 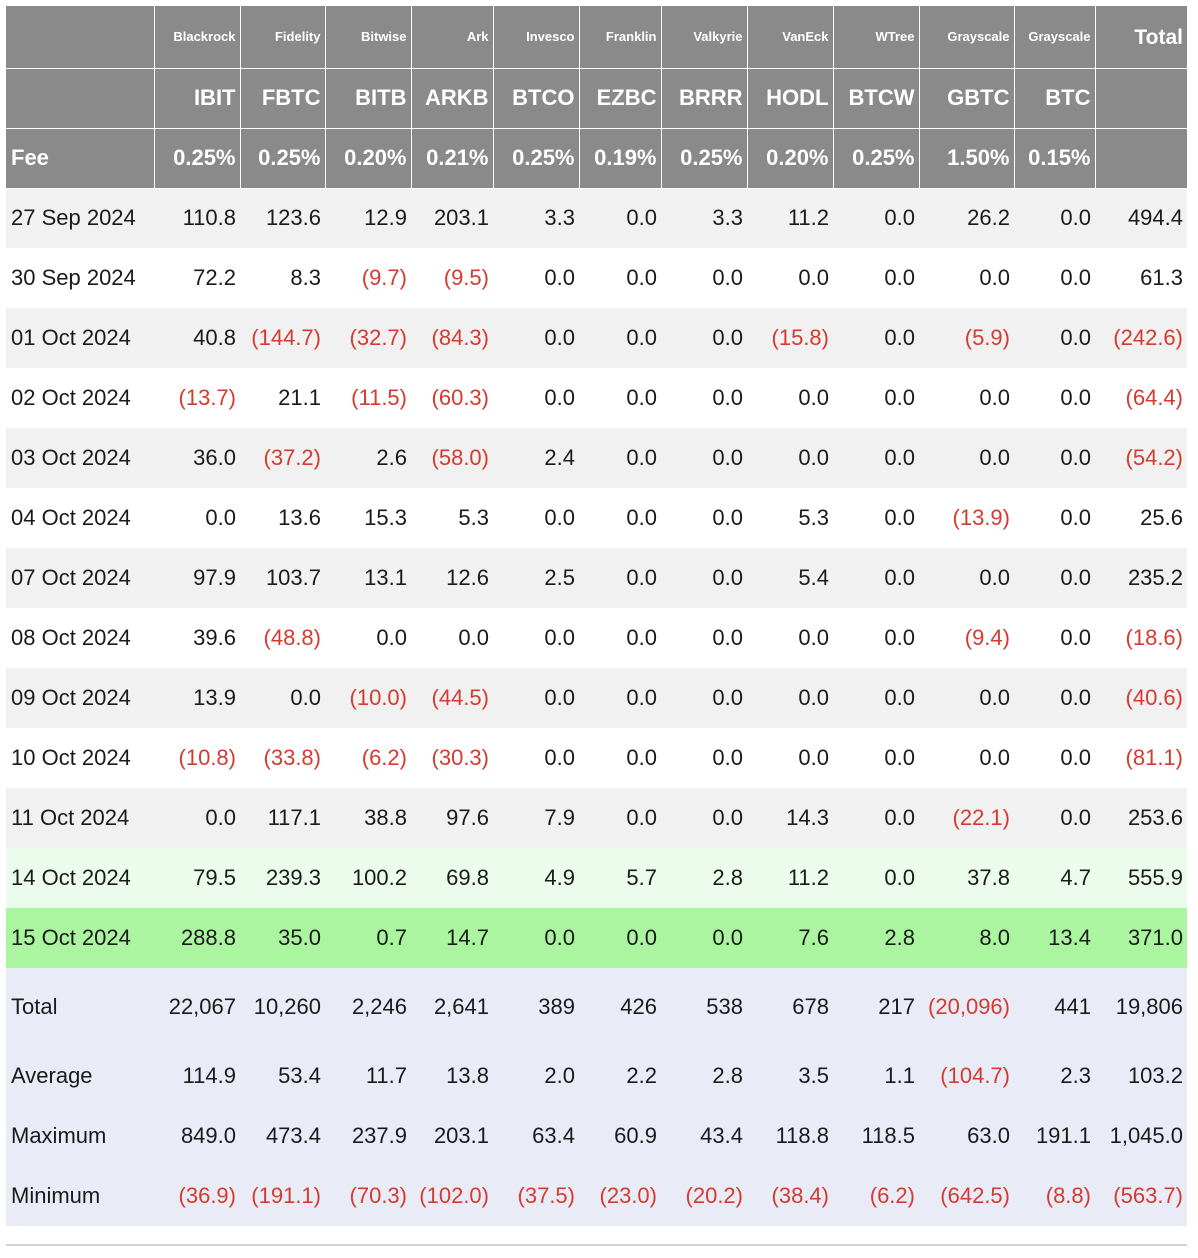 What do you see at coordinates (368, 758) in the screenshot?
I see `flow-cell: (6.2)` at bounding box center [368, 758].